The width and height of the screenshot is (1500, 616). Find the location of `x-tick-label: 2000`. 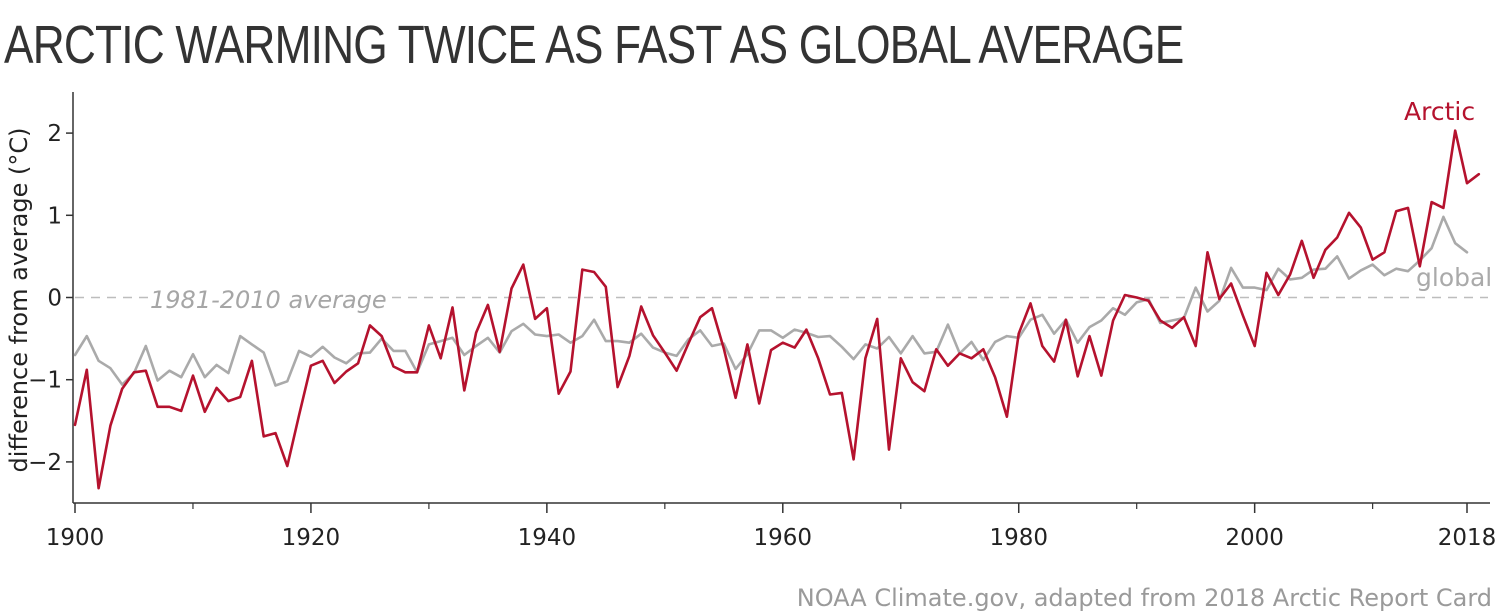

x-tick-label: 2000 is located at coordinates (1254, 538).